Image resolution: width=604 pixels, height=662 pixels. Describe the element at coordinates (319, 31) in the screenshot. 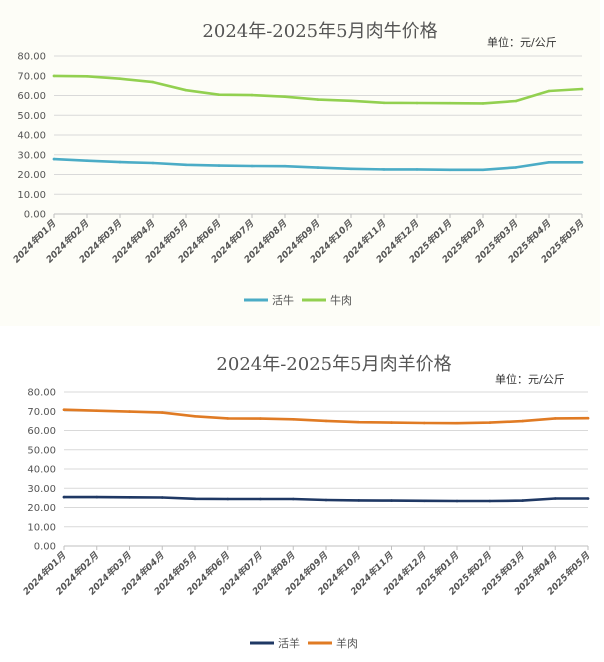

I see `chart-title: 2024年-2025年5月肉牛价格` at that location.